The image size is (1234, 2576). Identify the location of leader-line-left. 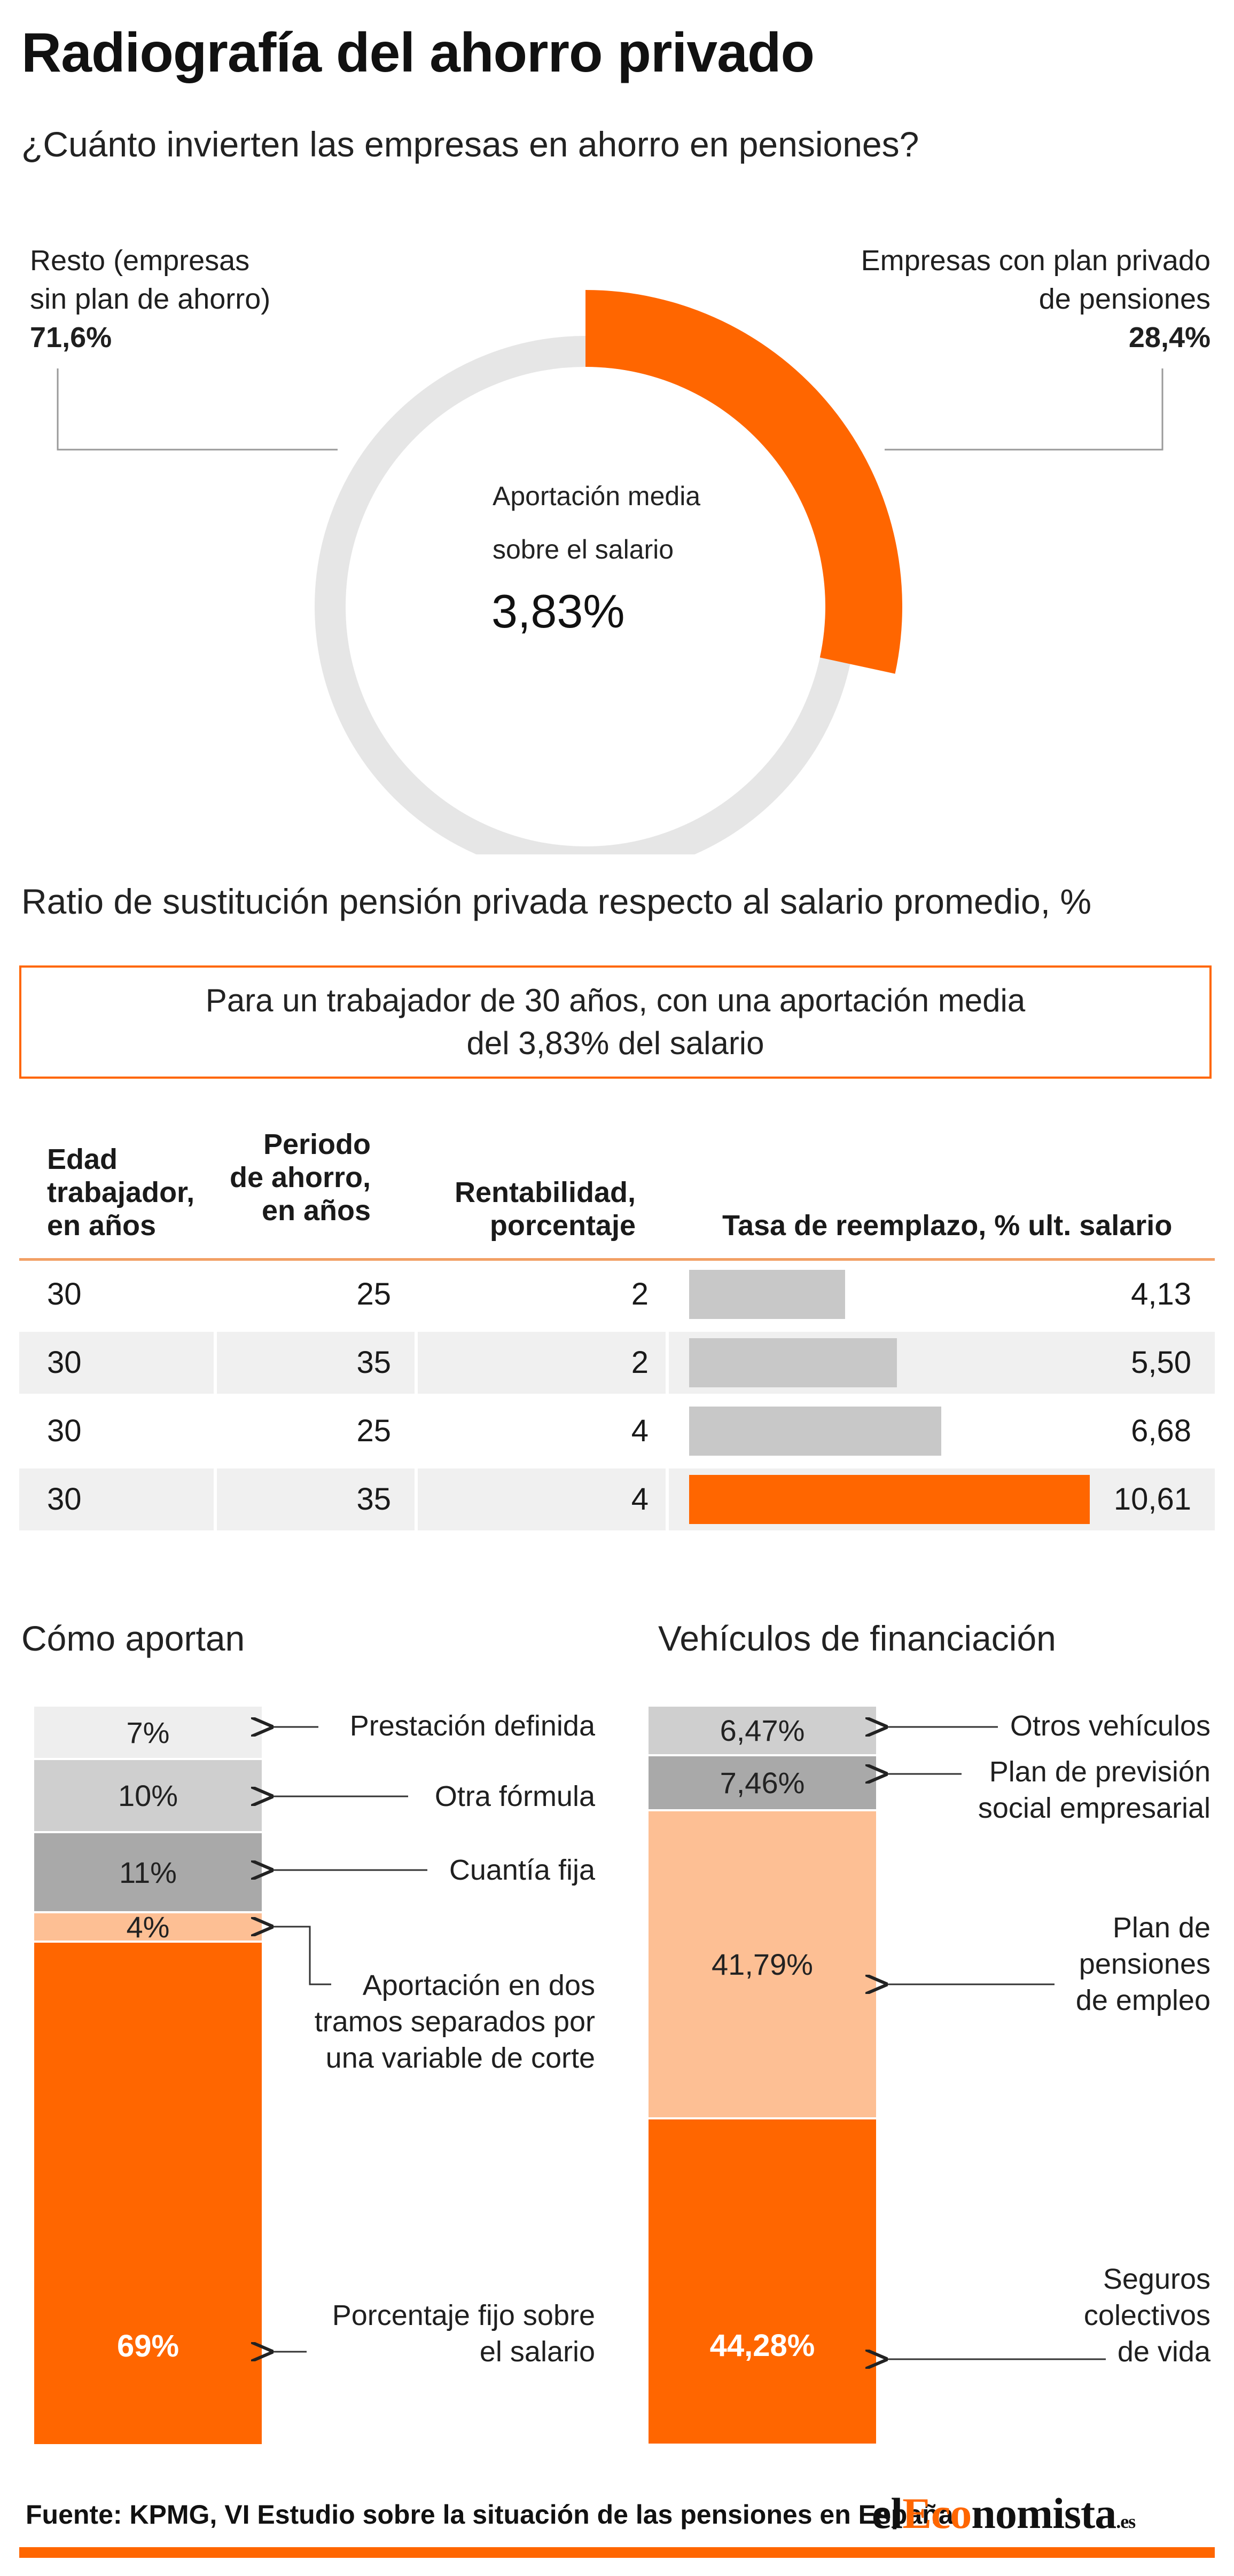
(198, 409).